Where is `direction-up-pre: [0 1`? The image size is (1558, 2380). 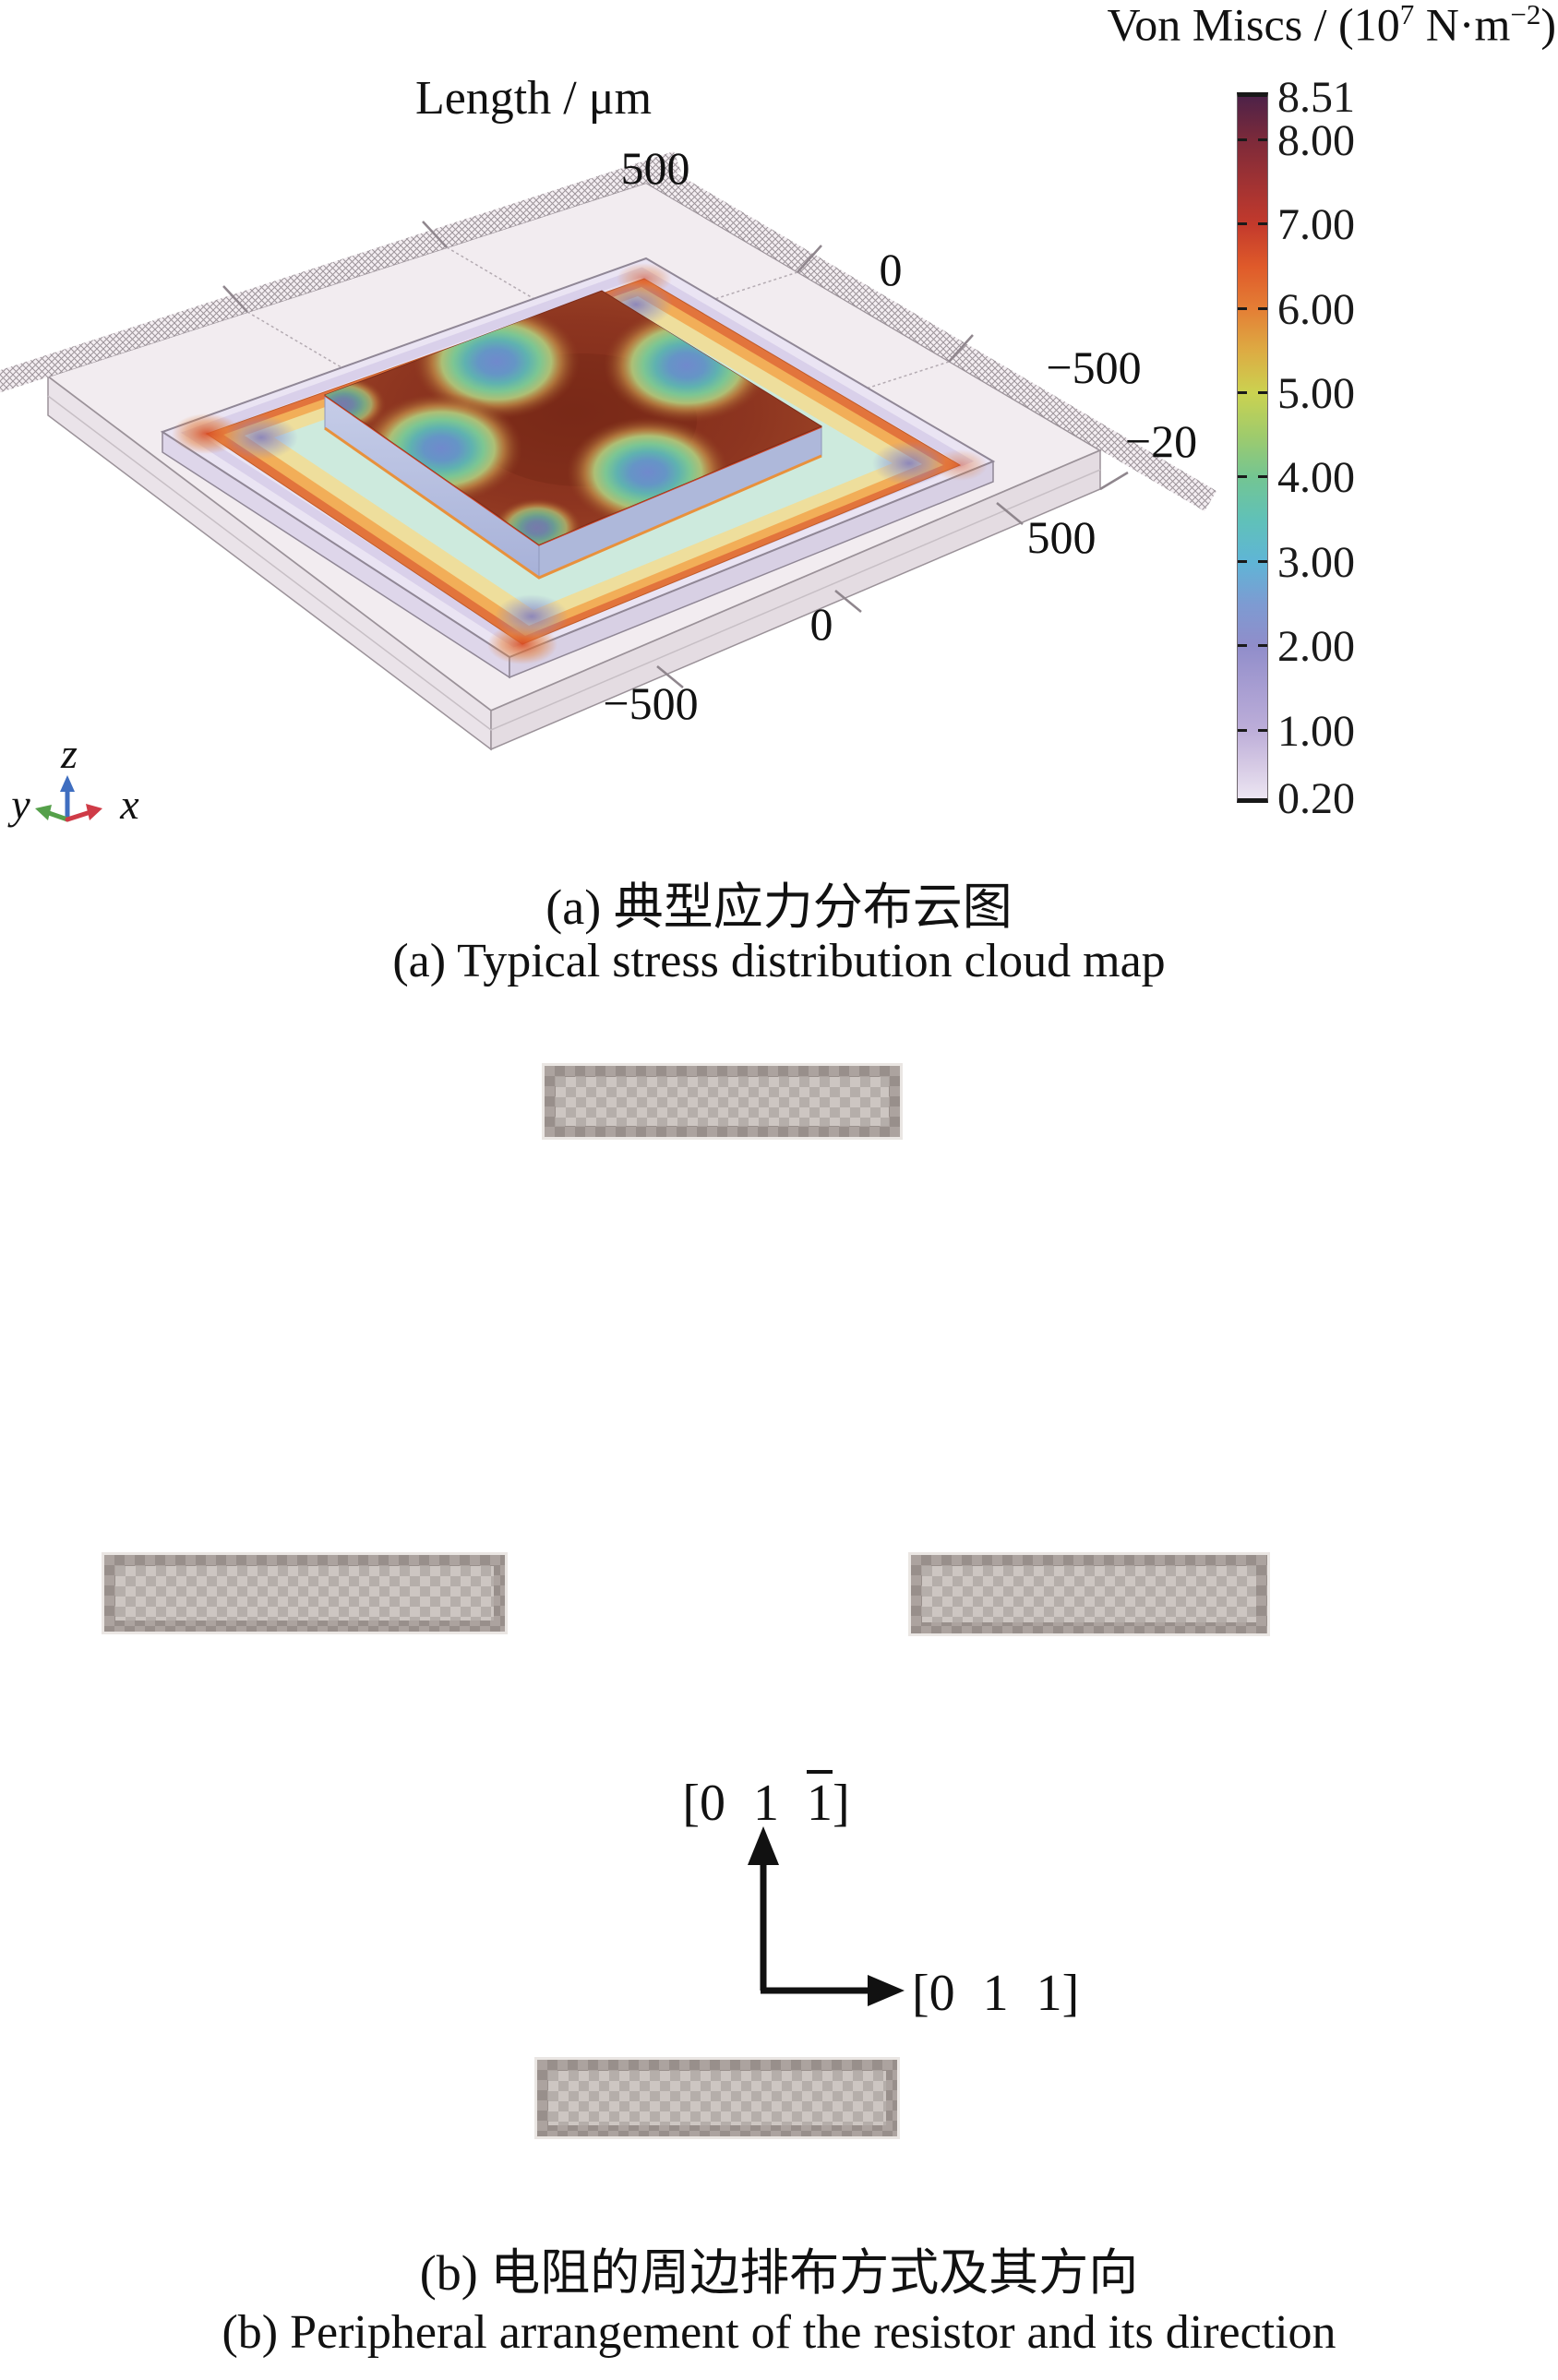
direction-up-pre: [0 1 is located at coordinates (744, 1803).